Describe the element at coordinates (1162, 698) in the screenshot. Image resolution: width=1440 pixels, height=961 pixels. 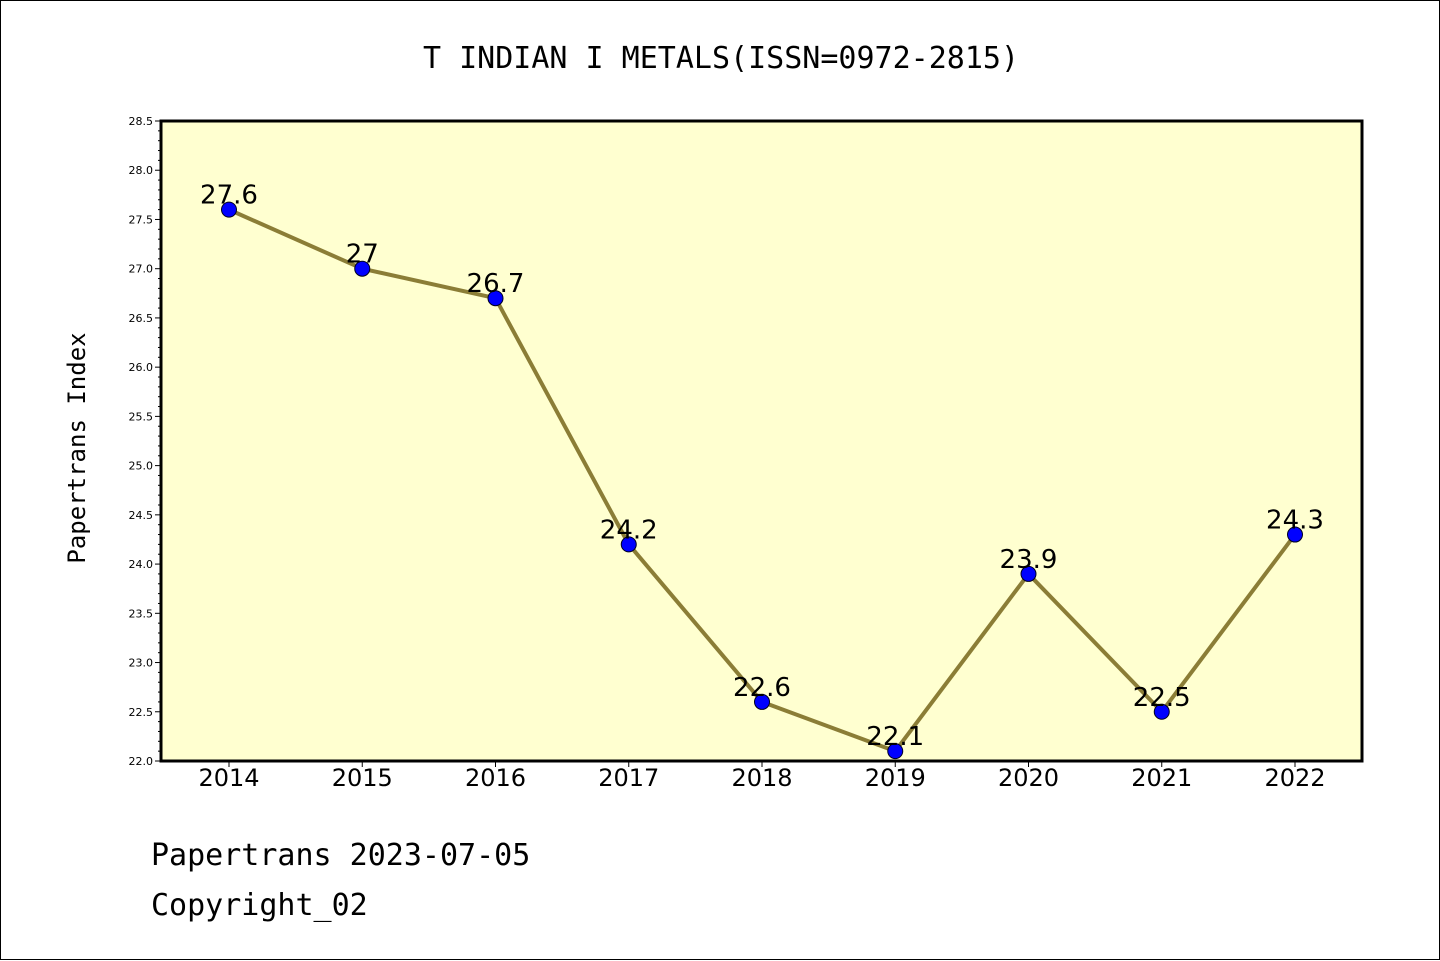
I see `data-label-2021: 22.5` at that location.